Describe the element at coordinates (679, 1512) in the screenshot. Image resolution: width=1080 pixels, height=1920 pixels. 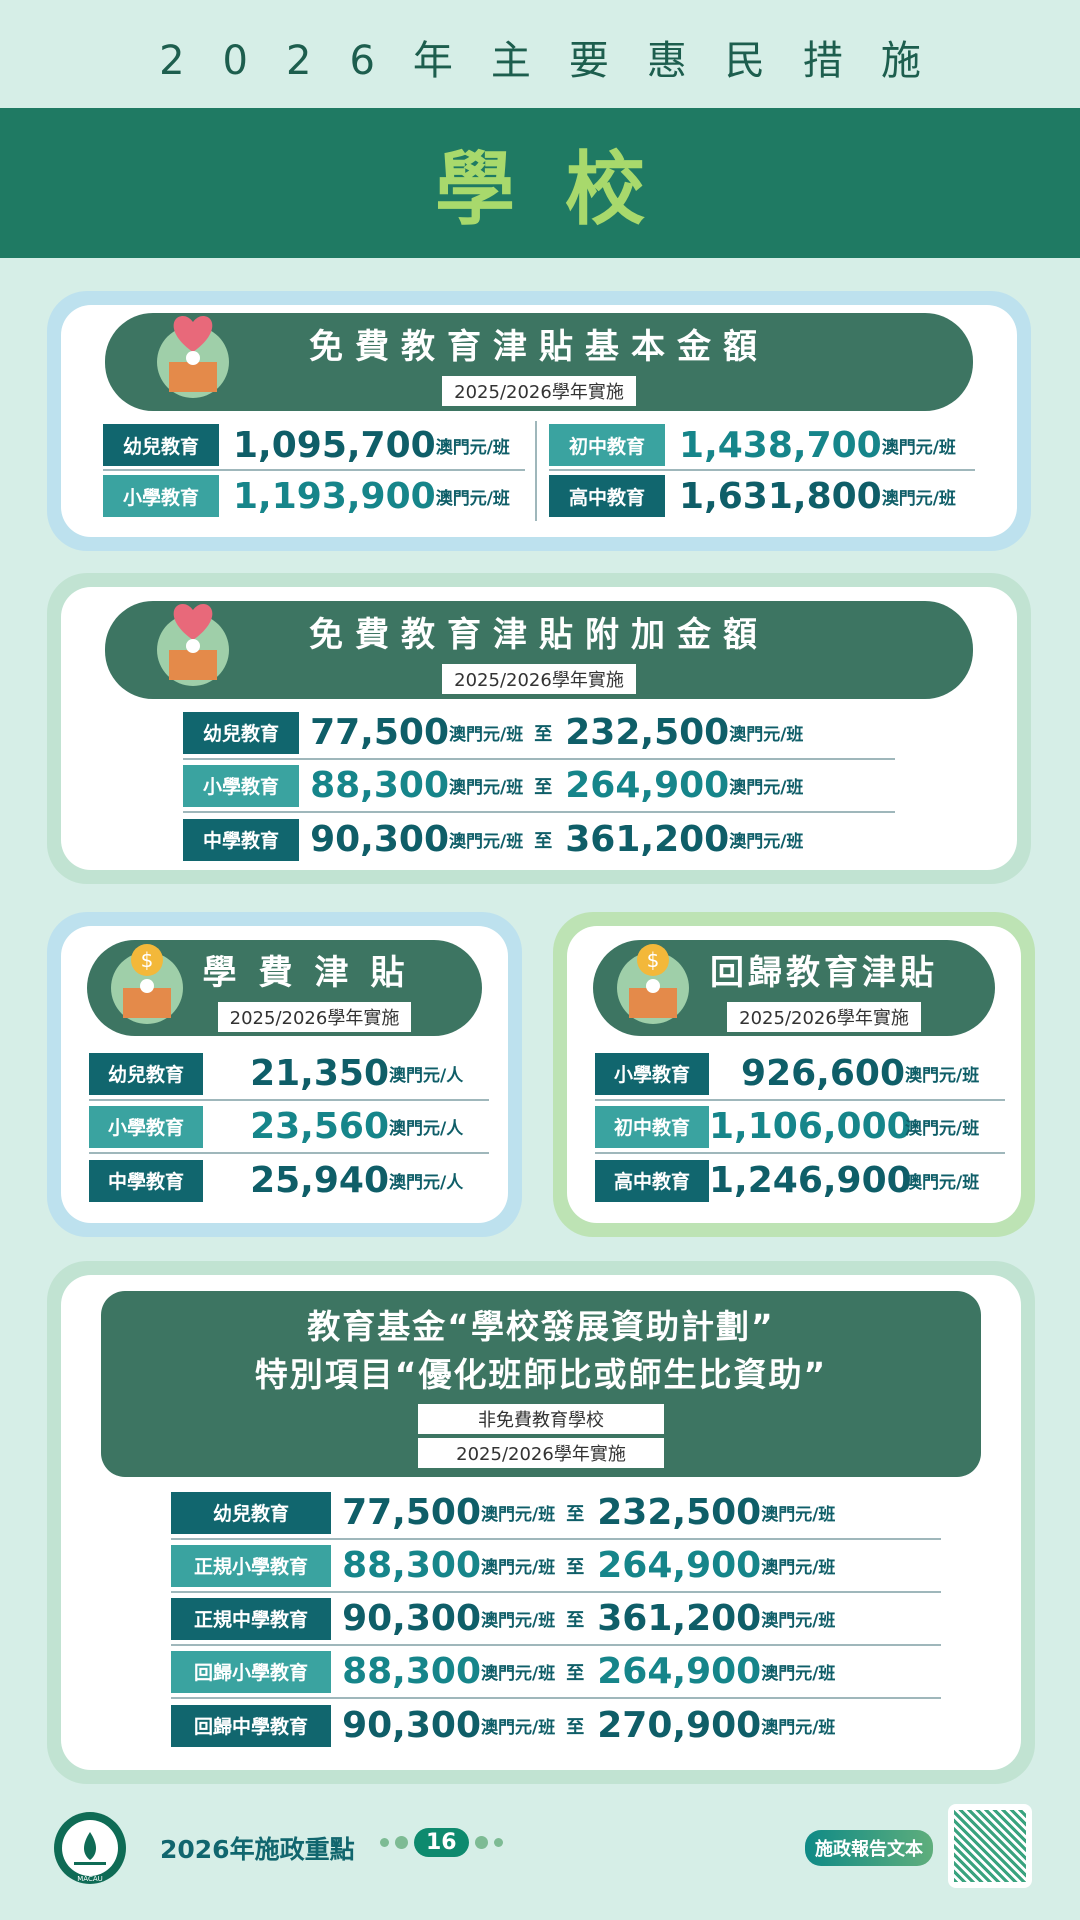
I see `max-amount: 232,500` at that location.